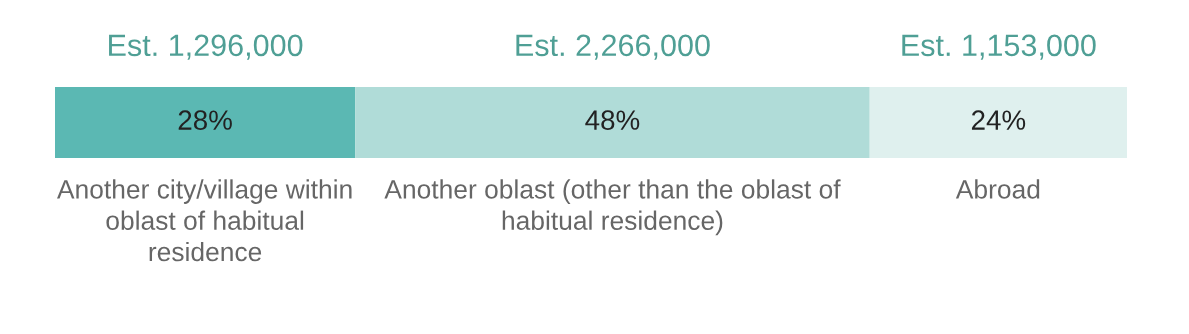 This screenshot has height=334, width=1189. I want to click on series-label: Abroad, so click(997, 189).